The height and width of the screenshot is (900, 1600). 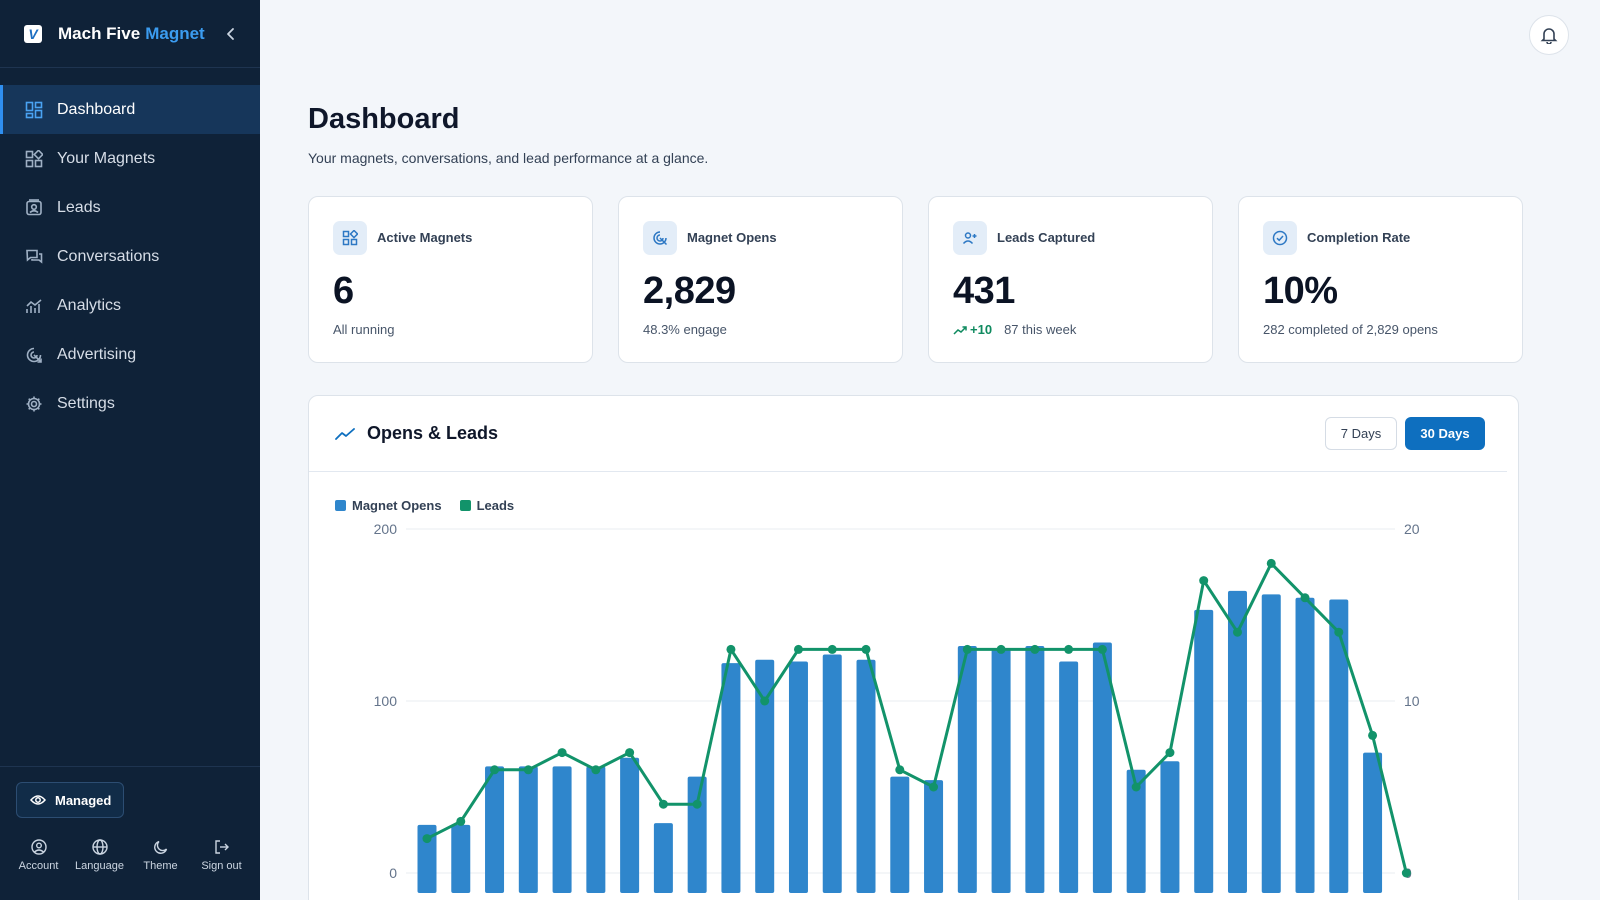 What do you see at coordinates (1040, 329) in the screenshot?
I see `card-footer-text: 87 this week` at bounding box center [1040, 329].